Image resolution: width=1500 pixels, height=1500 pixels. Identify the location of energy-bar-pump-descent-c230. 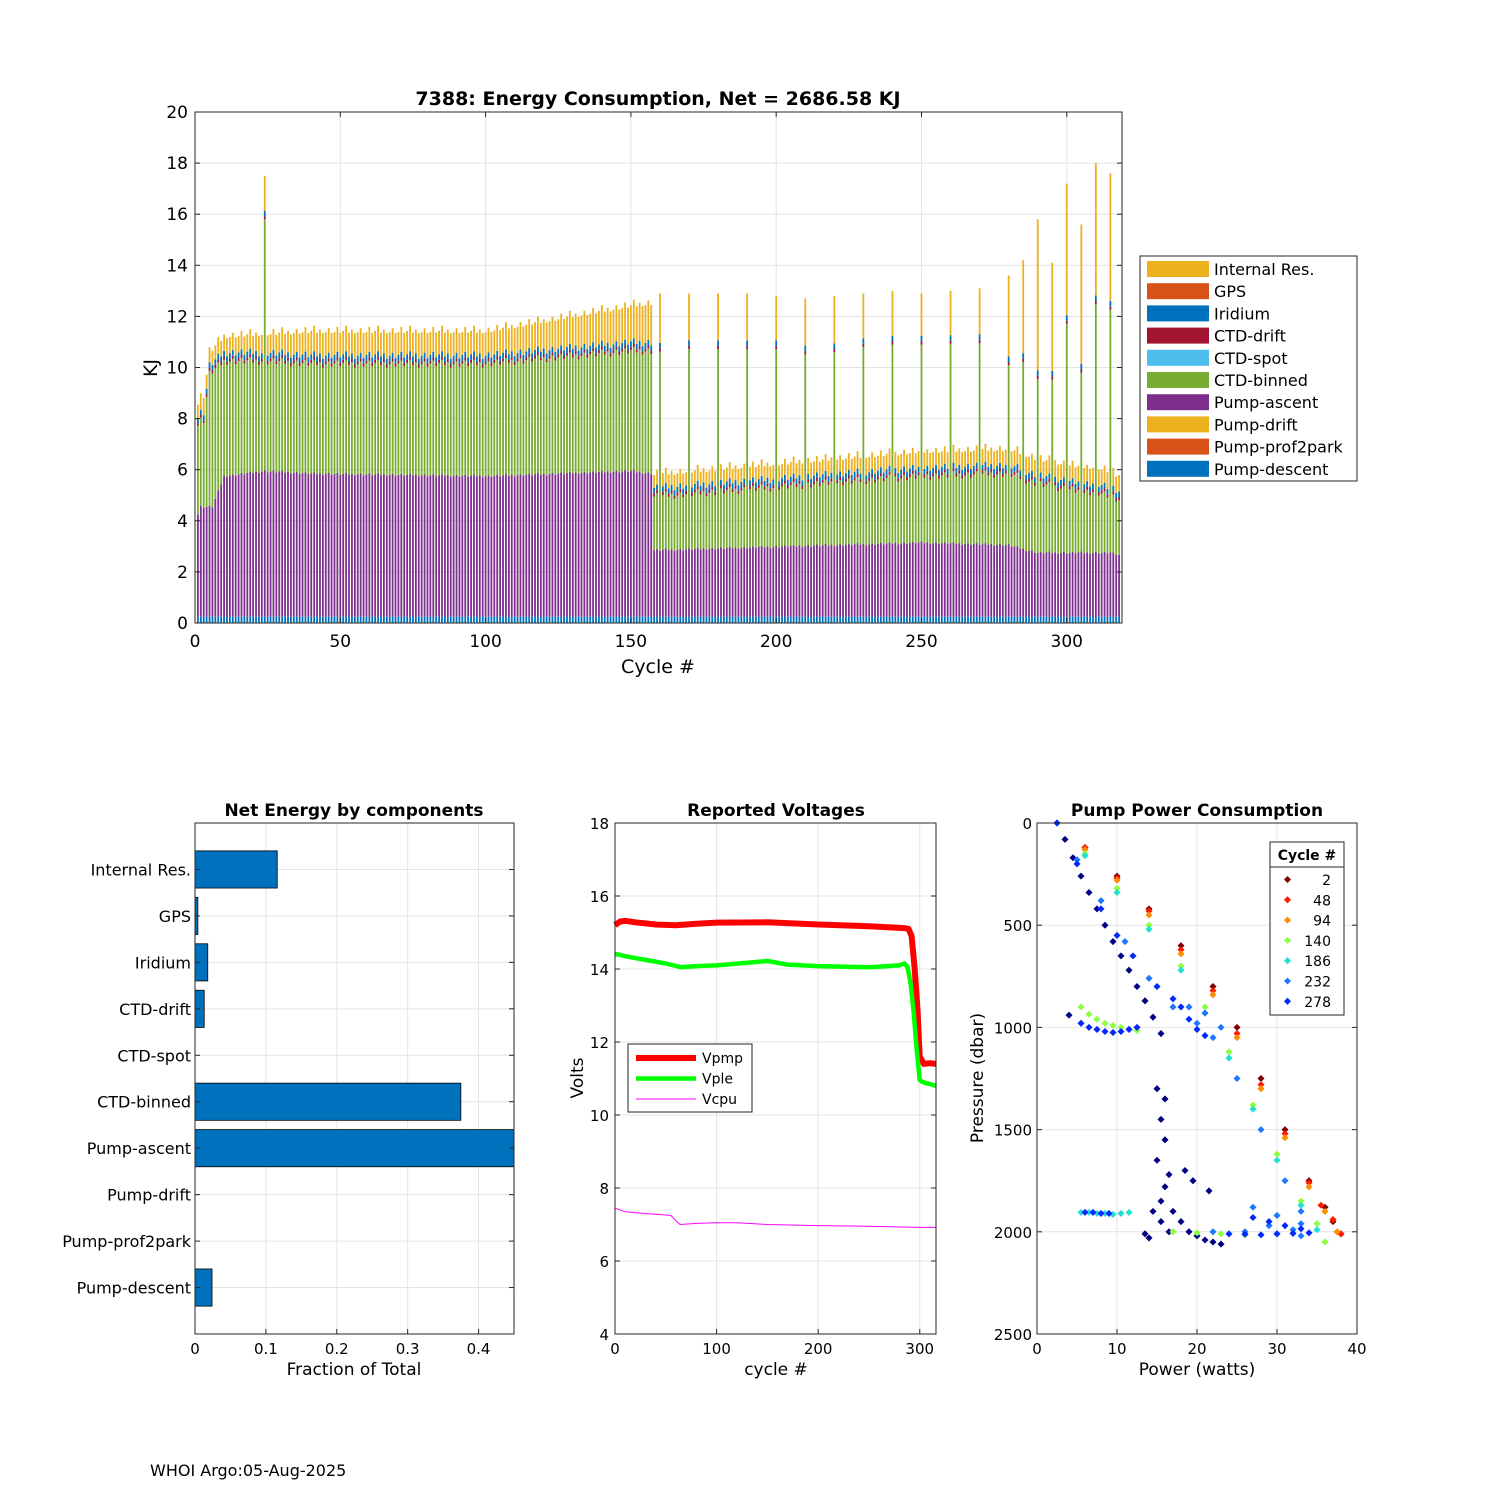
(863, 619).